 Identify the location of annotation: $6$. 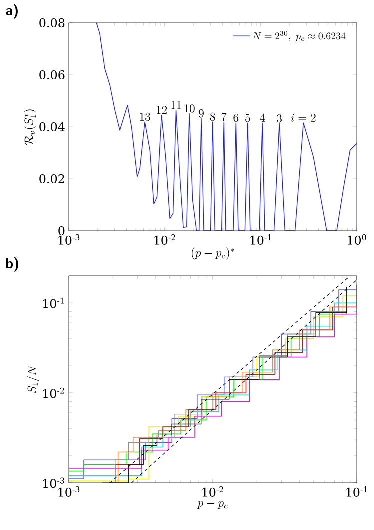
(236, 118).